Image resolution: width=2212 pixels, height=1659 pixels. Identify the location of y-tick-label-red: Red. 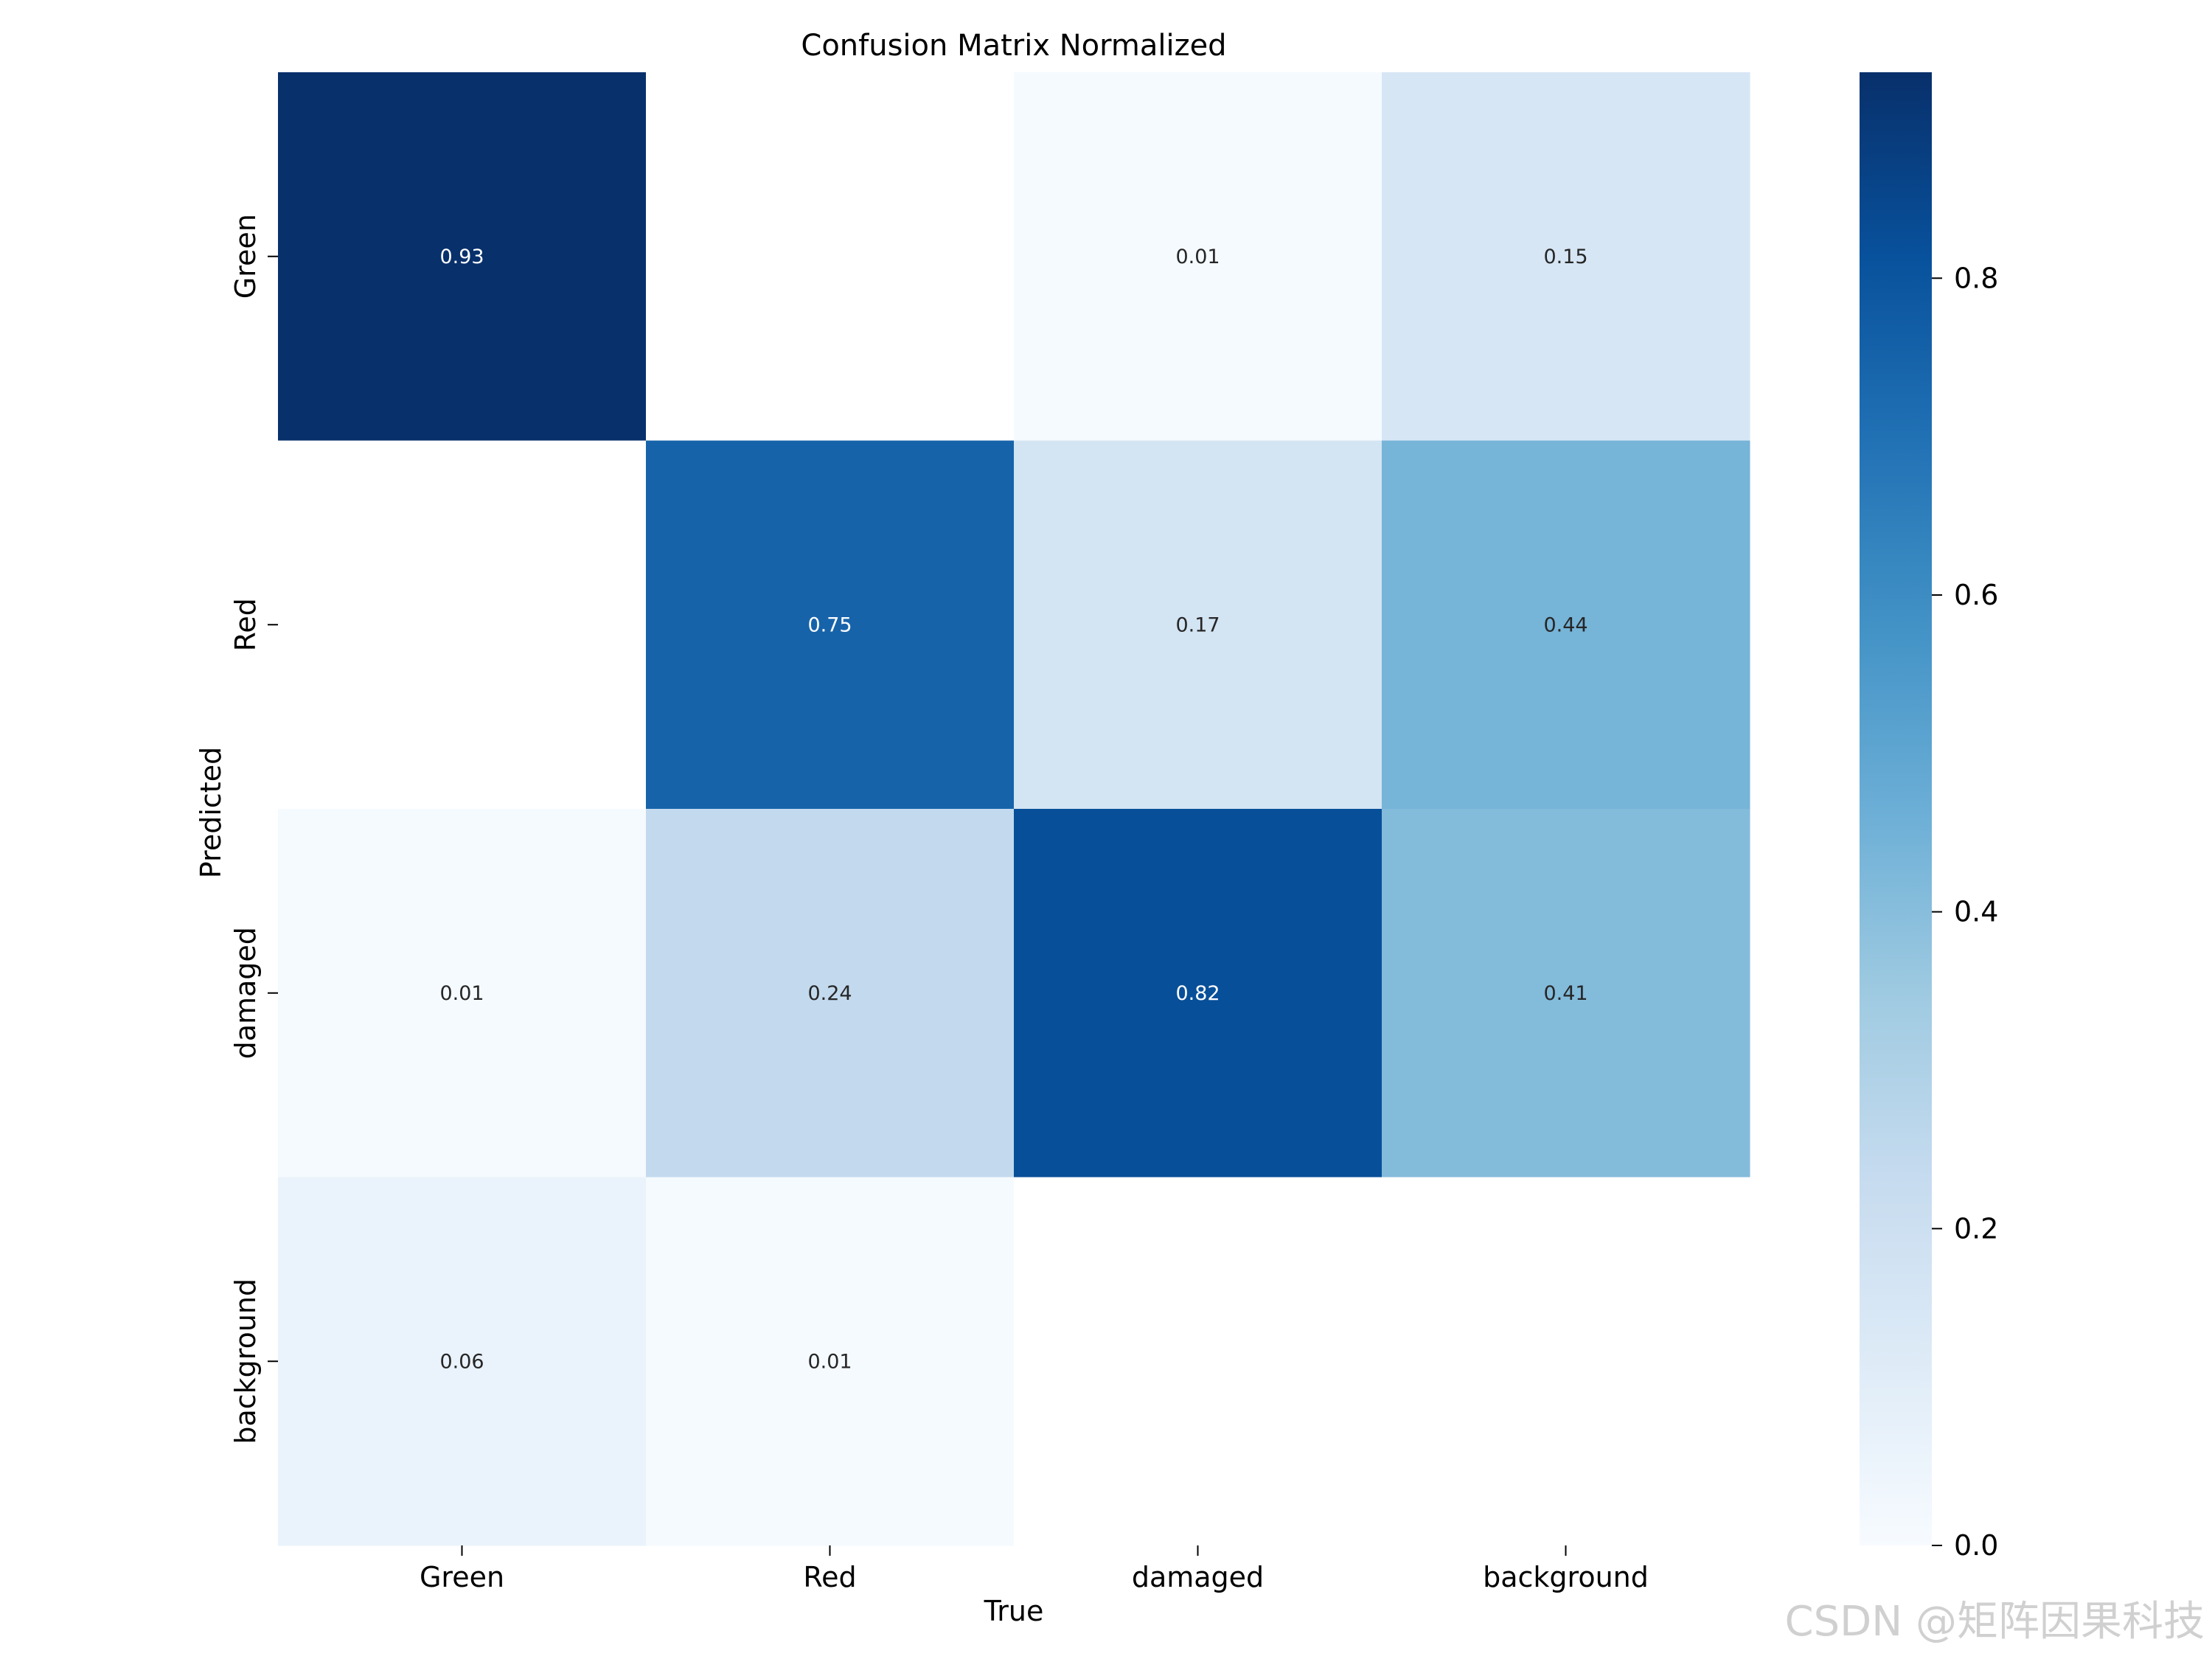
(245, 624).